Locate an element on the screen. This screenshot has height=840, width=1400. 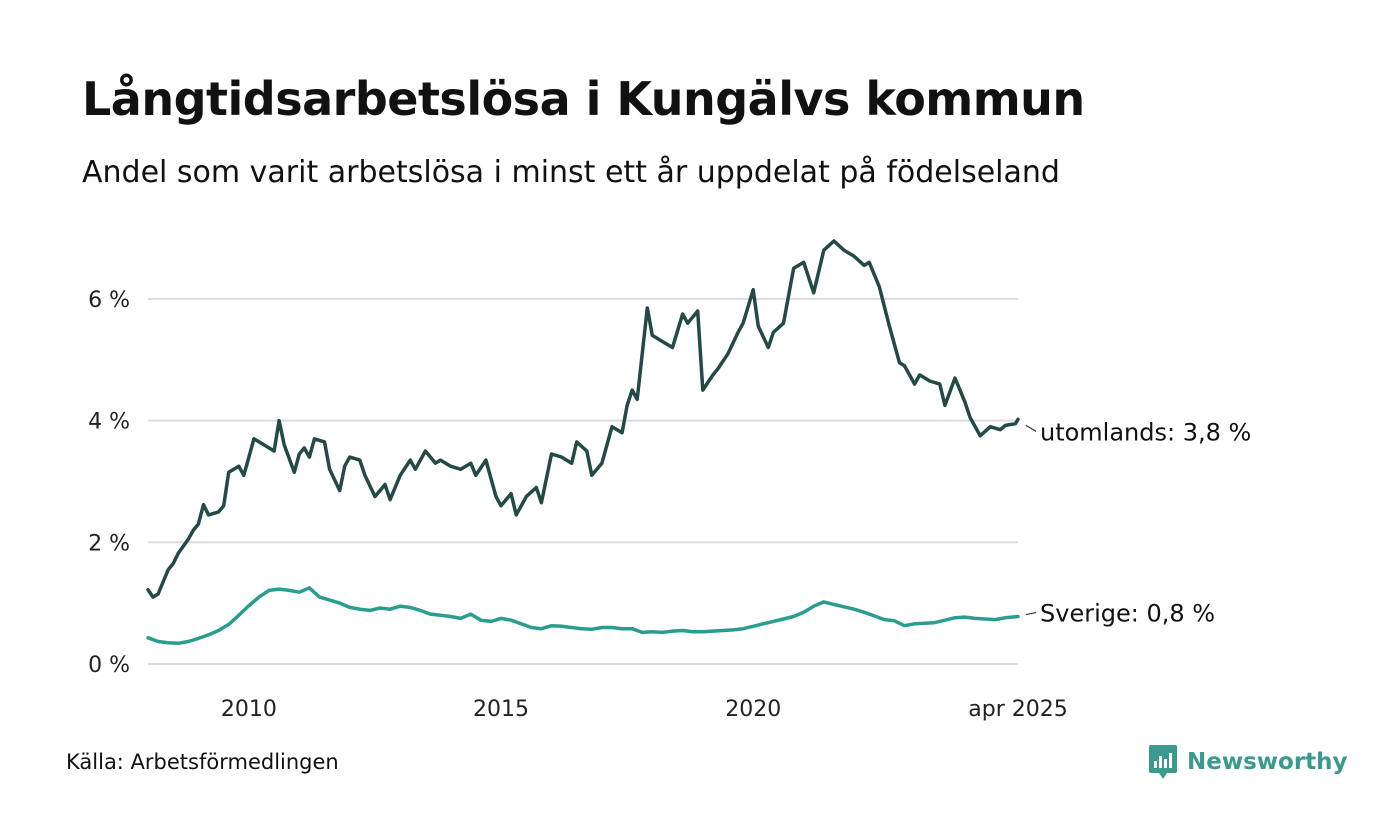
y-tick-label: 6 % is located at coordinates (109, 300).